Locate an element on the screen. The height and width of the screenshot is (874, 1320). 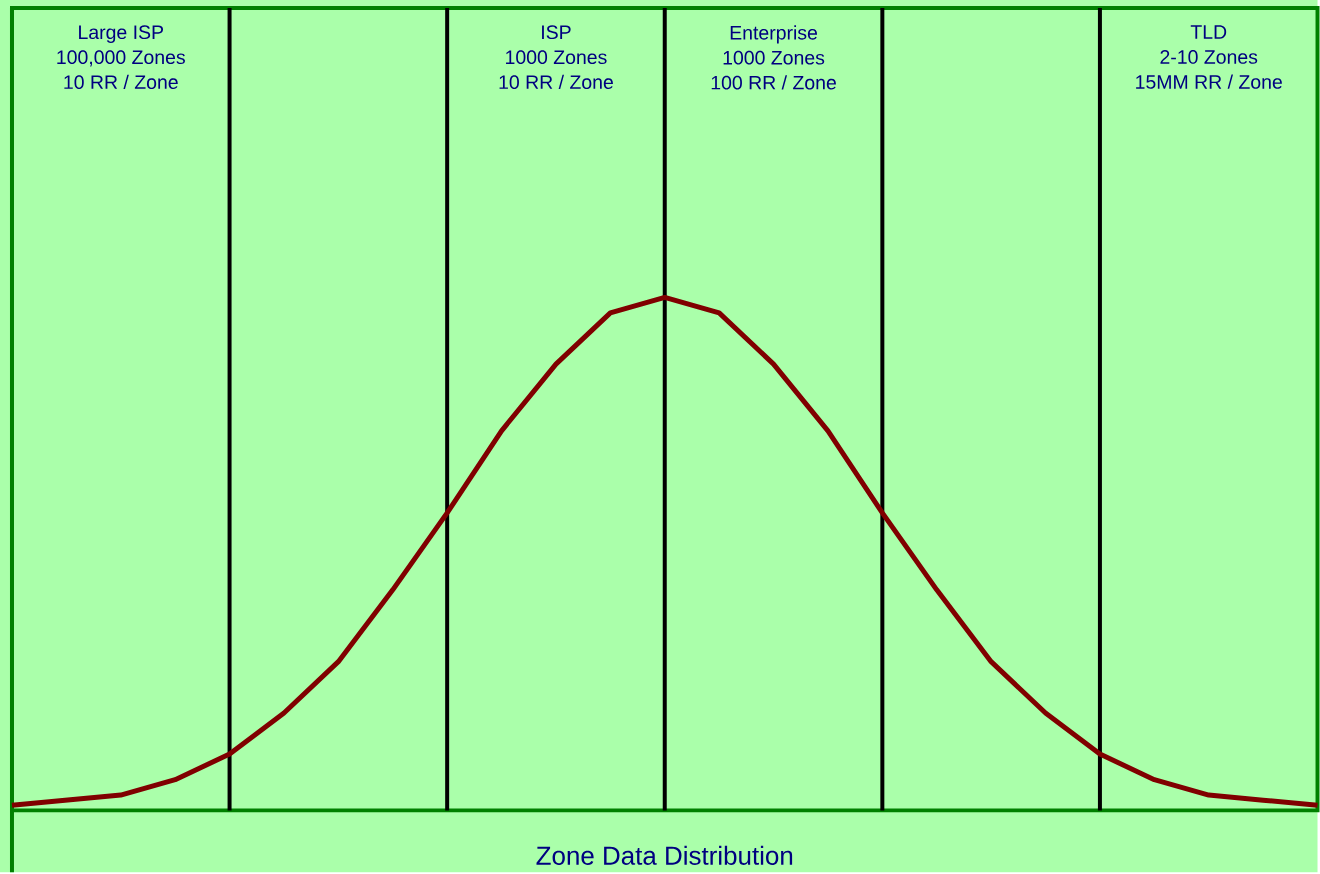
text: ISP is located at coordinates (556, 32).